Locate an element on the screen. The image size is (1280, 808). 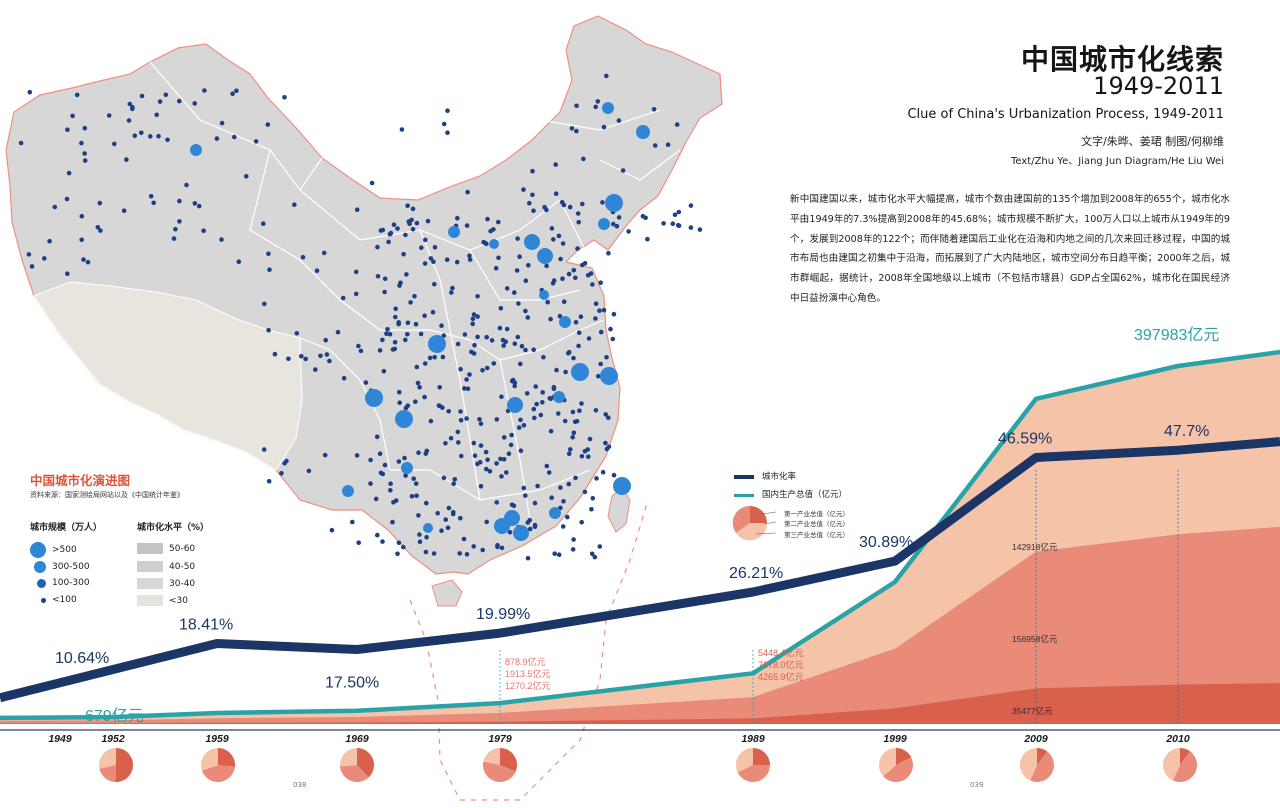
year-tick-label: 1999 is located at coordinates (895, 739).